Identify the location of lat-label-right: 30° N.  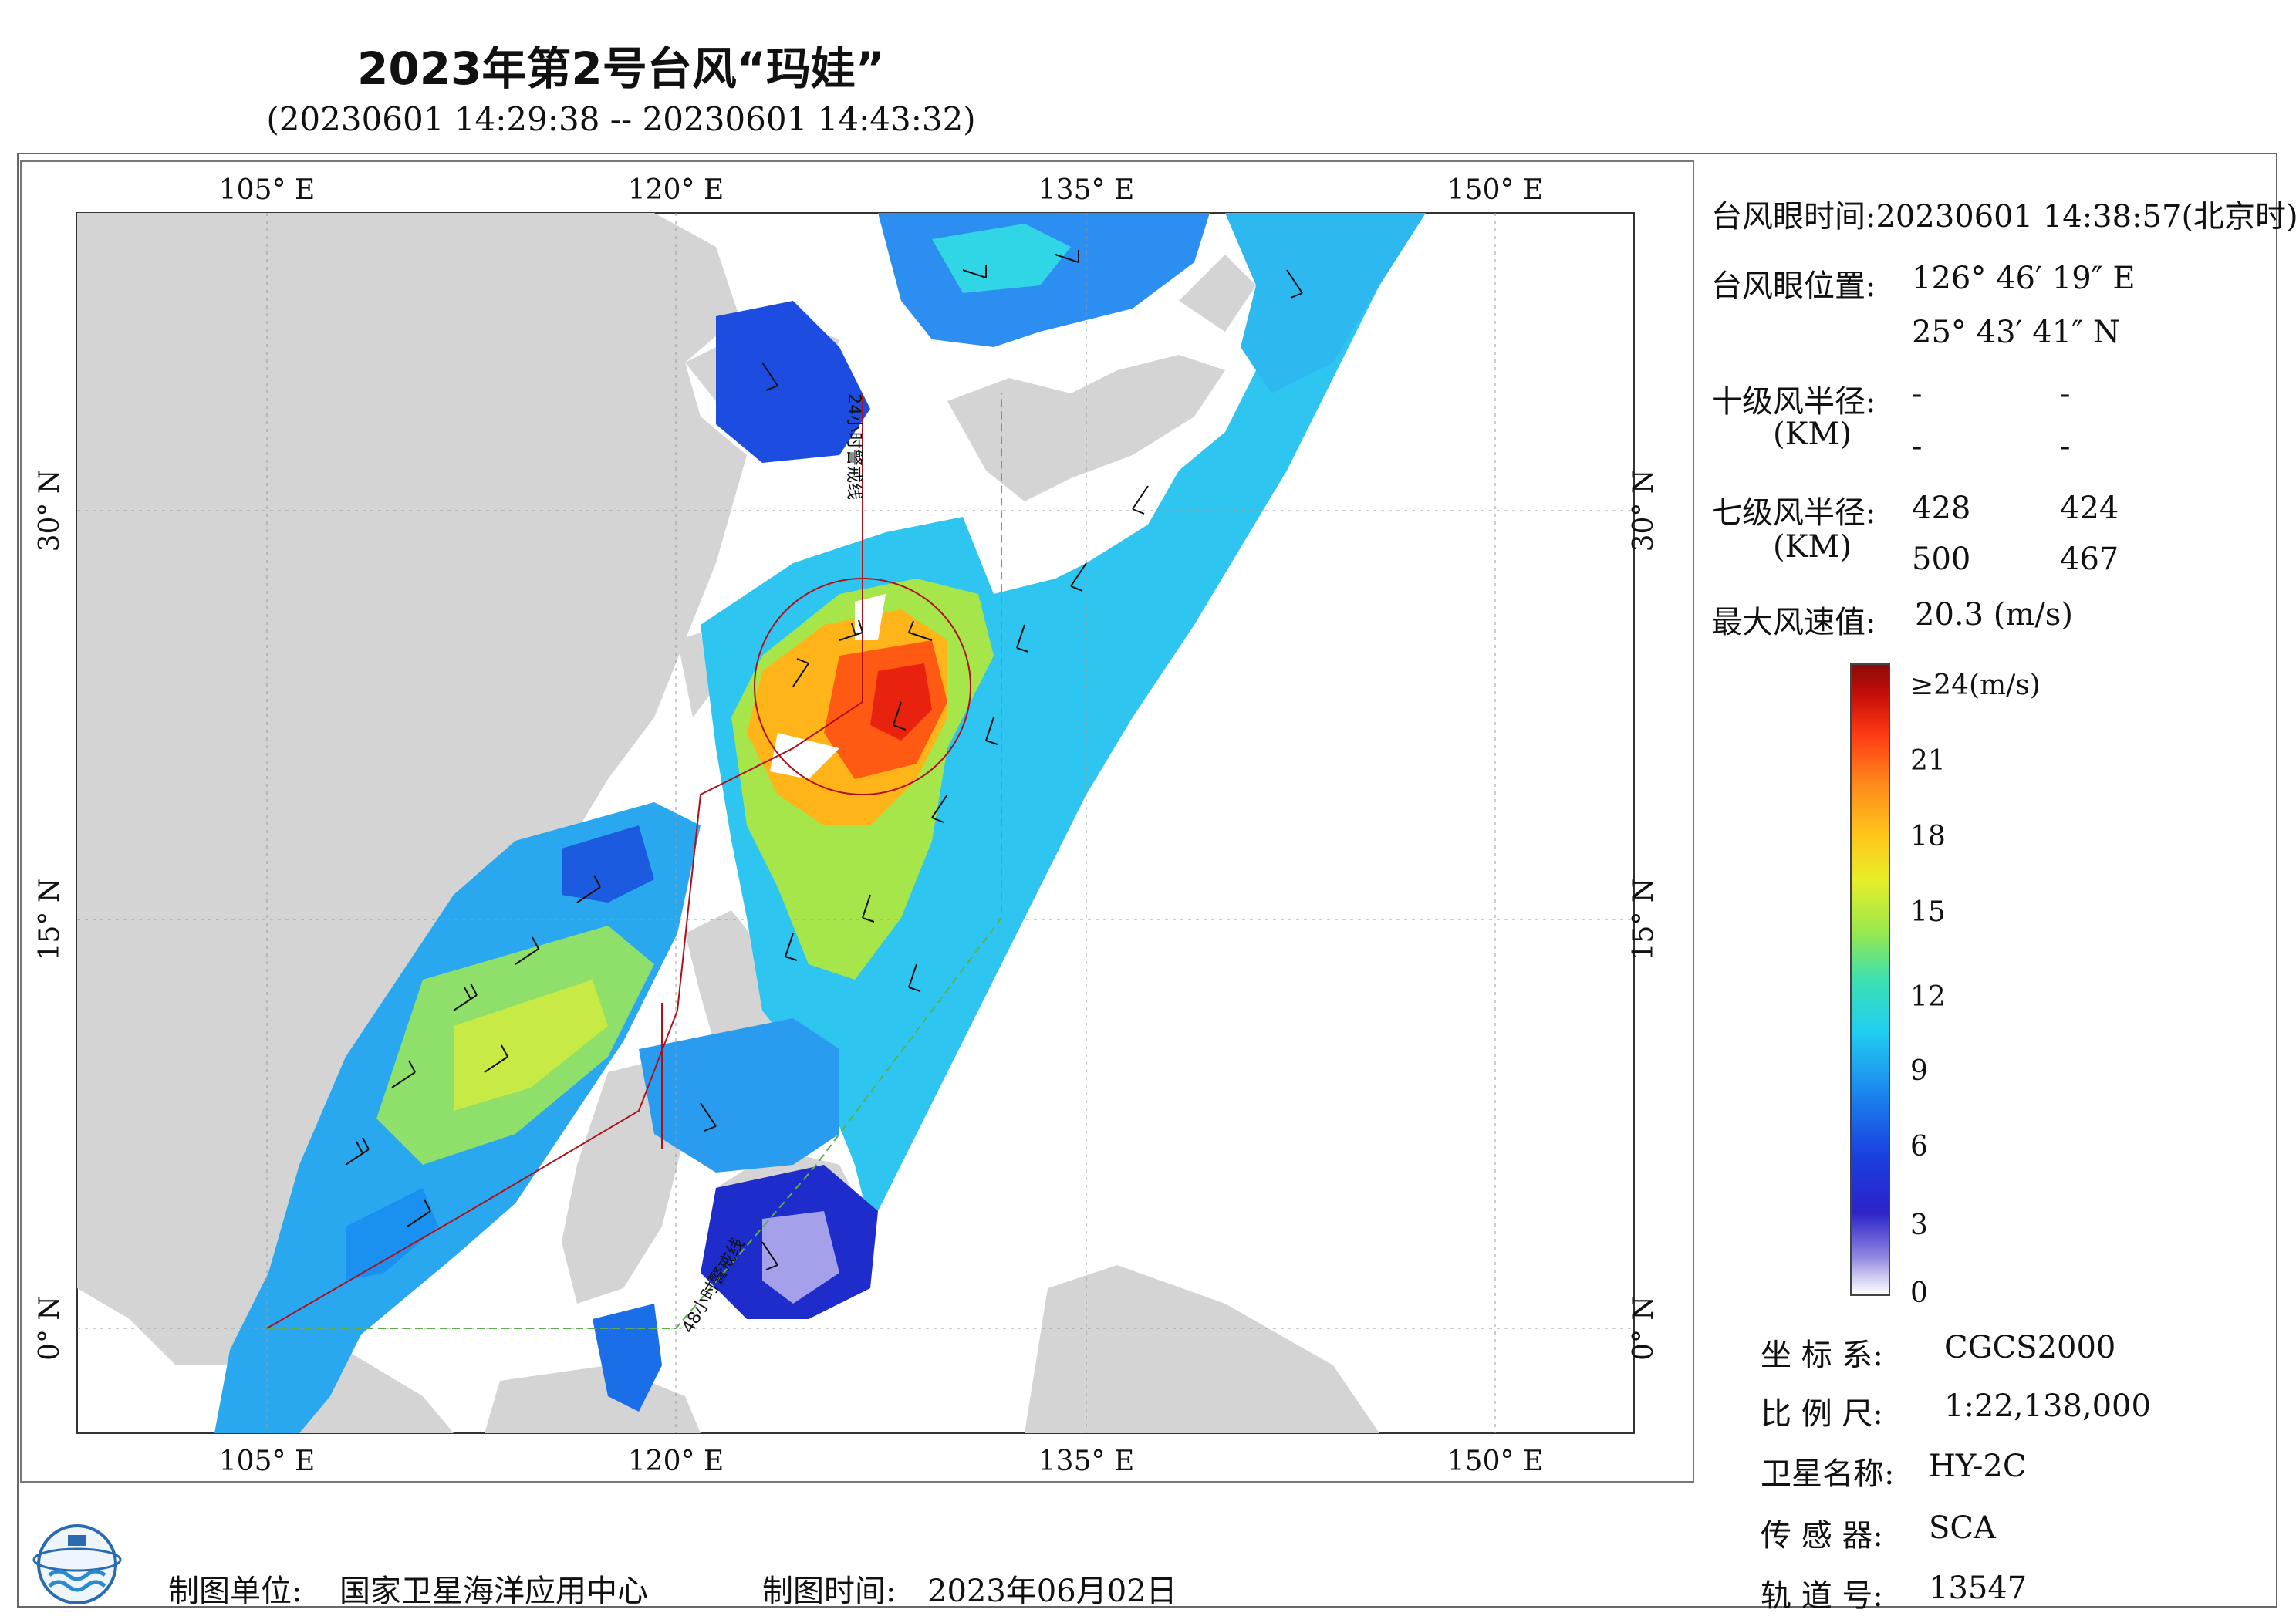
(1644, 511).